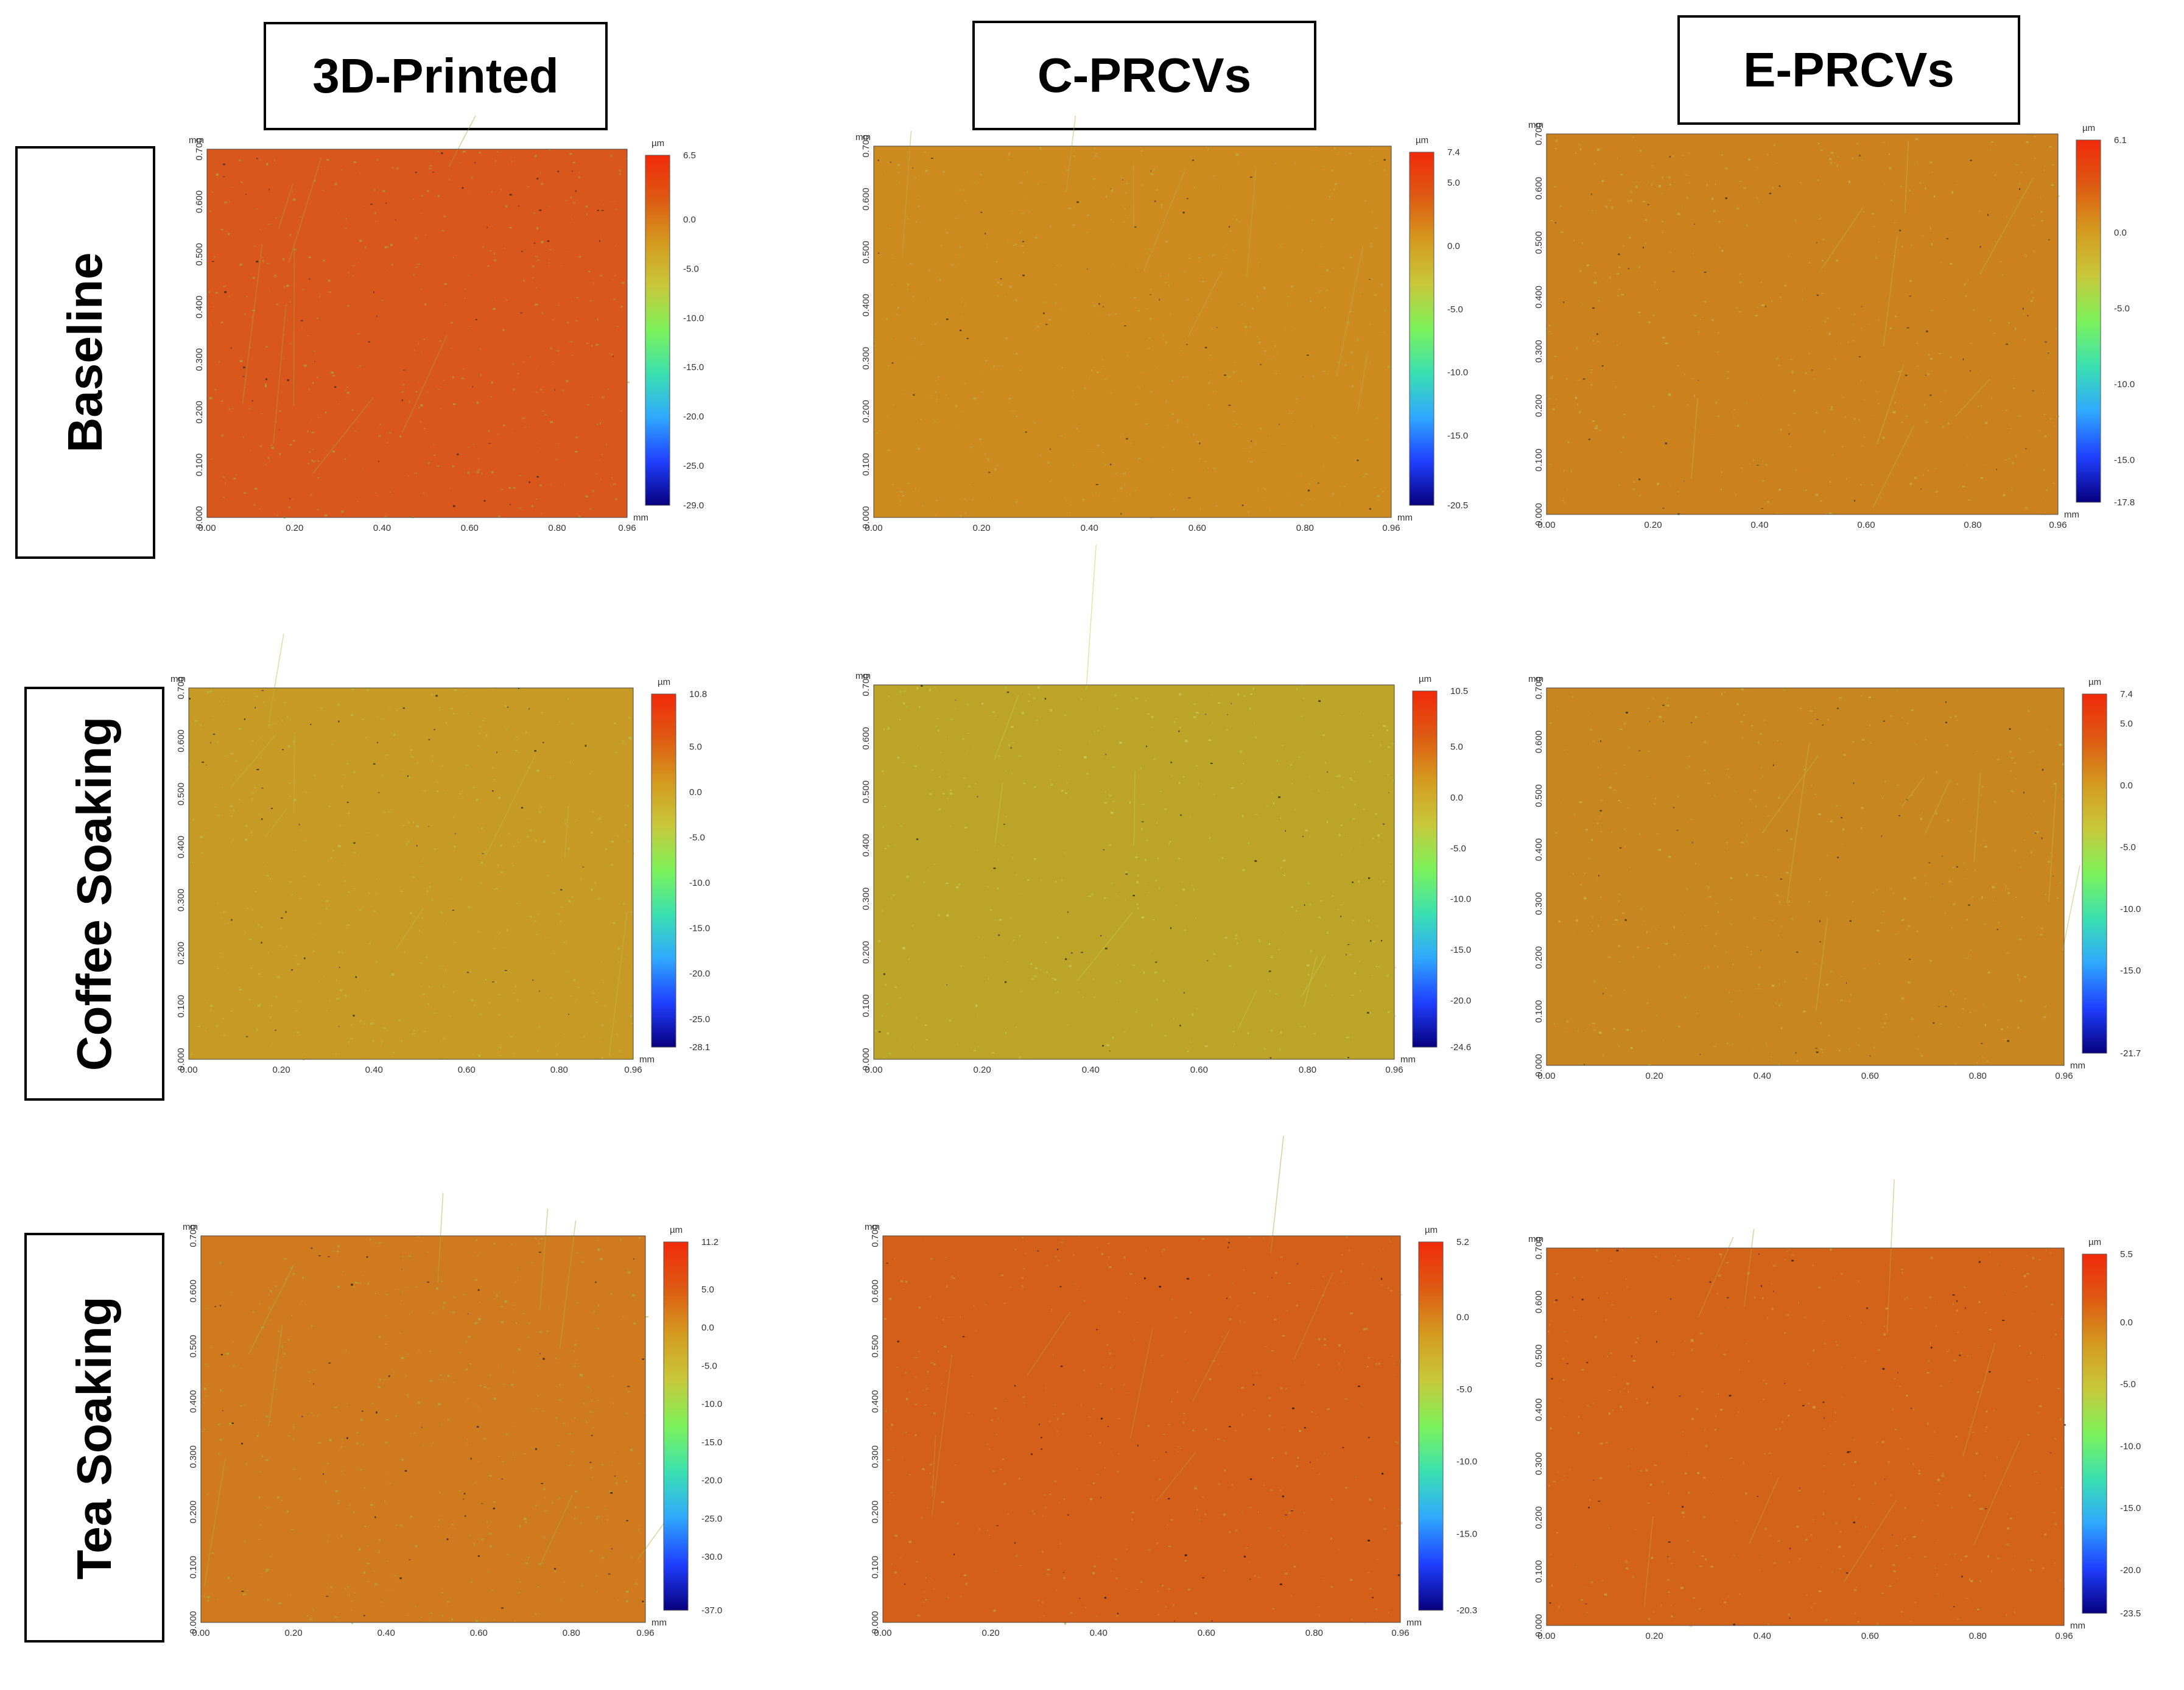 The width and height of the screenshot is (2184, 1690). What do you see at coordinates (1848, 70) in the screenshot?
I see `column-header-e-prcvs: E-PRCVs` at bounding box center [1848, 70].